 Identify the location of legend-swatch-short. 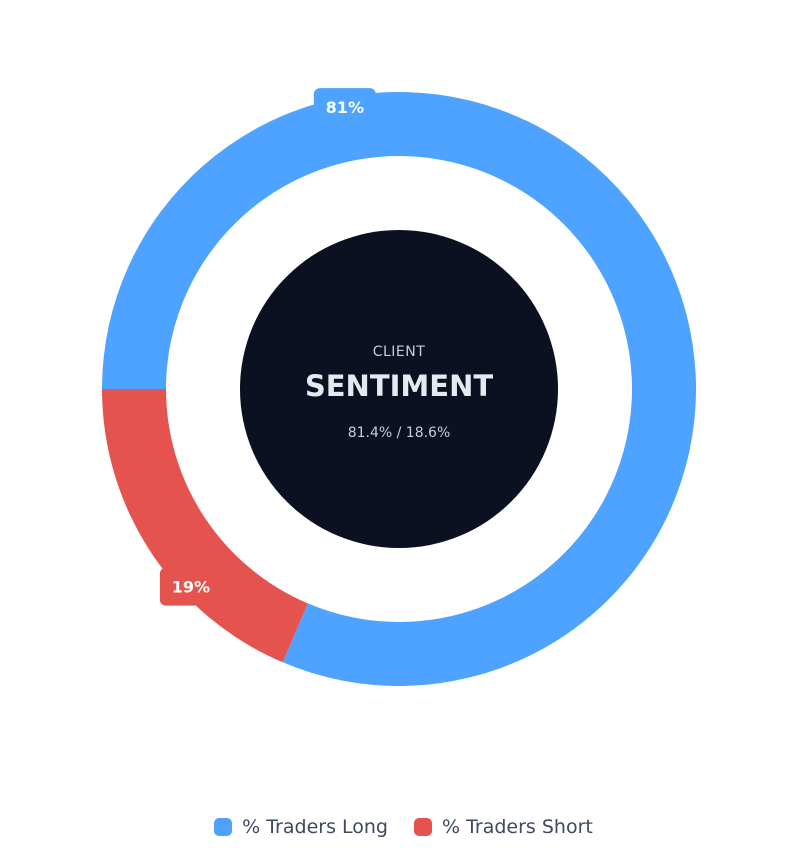
(422, 827).